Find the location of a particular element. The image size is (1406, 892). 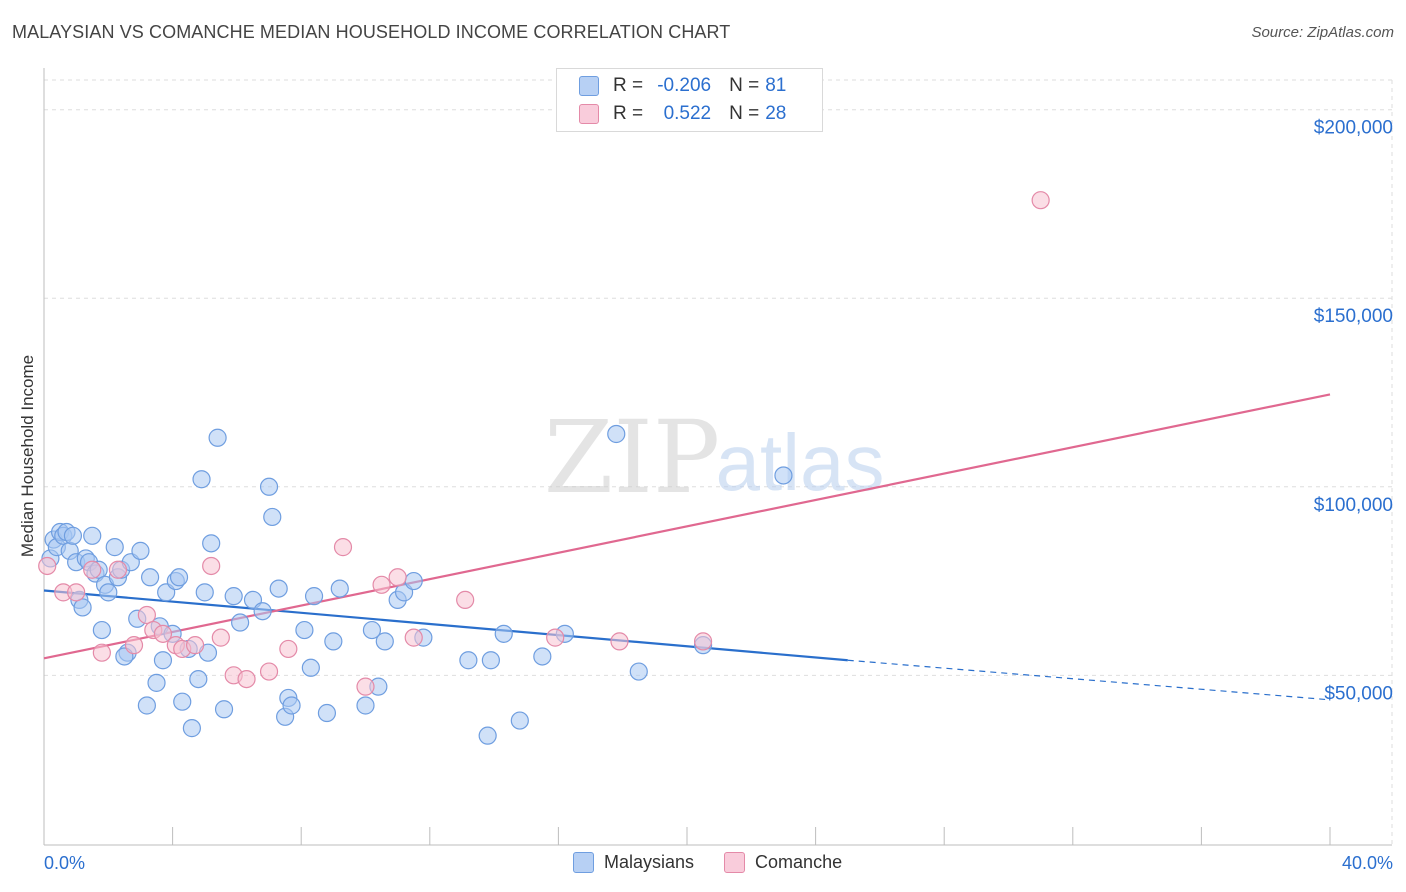

legend-n-value: 81 is located at coordinates (776, 85).